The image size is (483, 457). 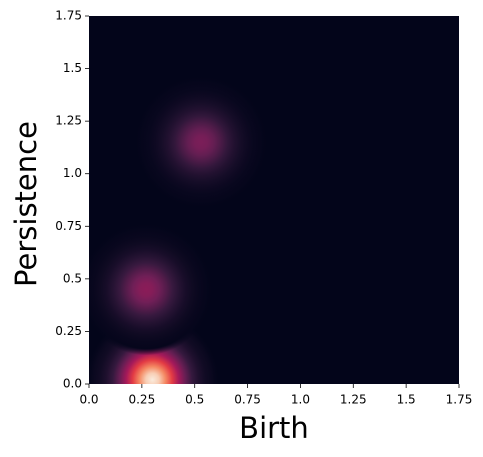 What do you see at coordinates (194, 400) in the screenshot?
I see `x-tick-label: 0.5` at bounding box center [194, 400].